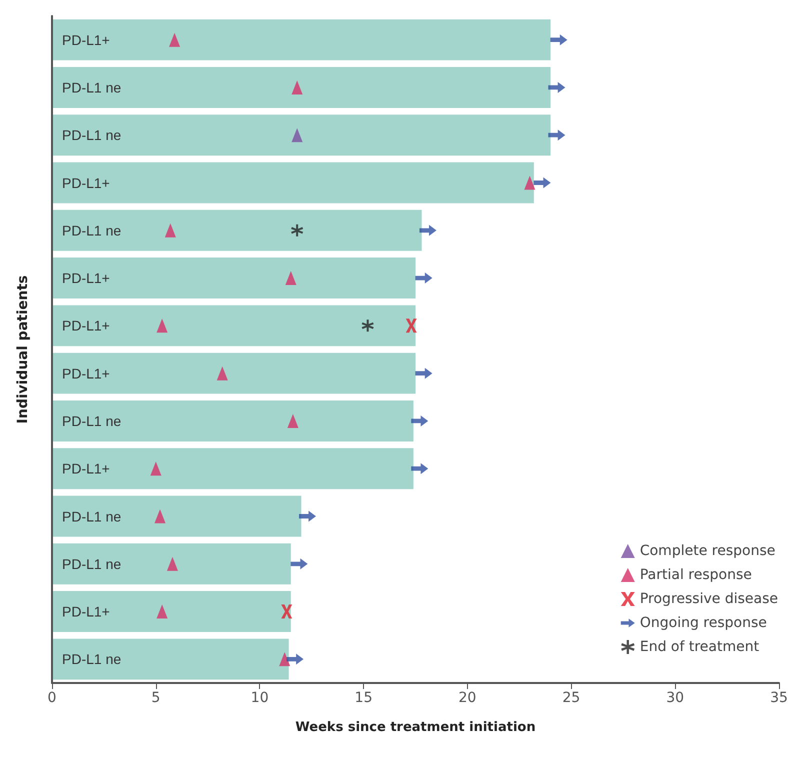  What do you see at coordinates (52, 698) in the screenshot?
I see `x-tick-label: 0` at bounding box center [52, 698].